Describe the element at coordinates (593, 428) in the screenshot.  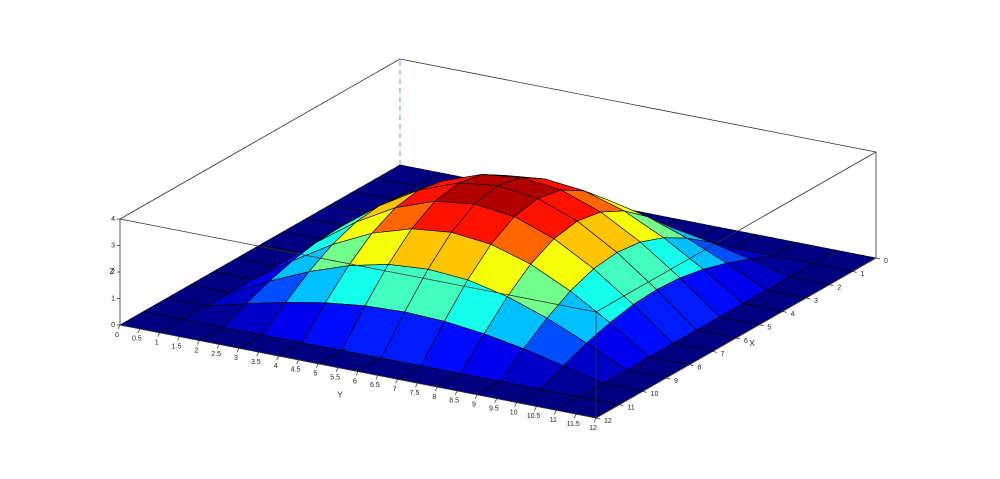
I see `y-tick-label: 12` at that location.